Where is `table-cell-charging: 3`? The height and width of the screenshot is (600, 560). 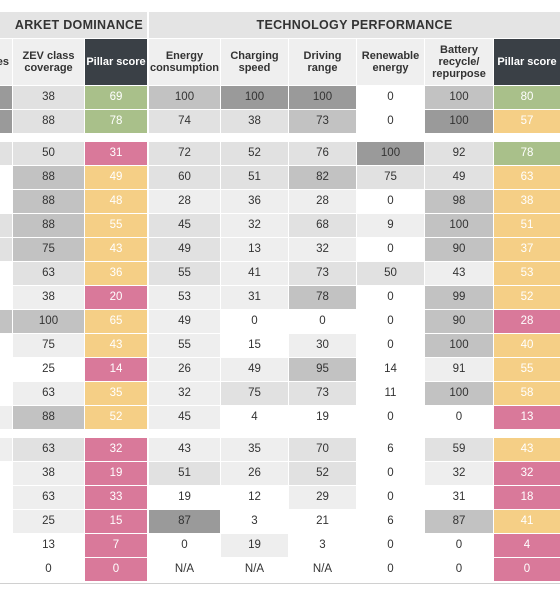 table-cell-charging: 3 is located at coordinates (254, 521).